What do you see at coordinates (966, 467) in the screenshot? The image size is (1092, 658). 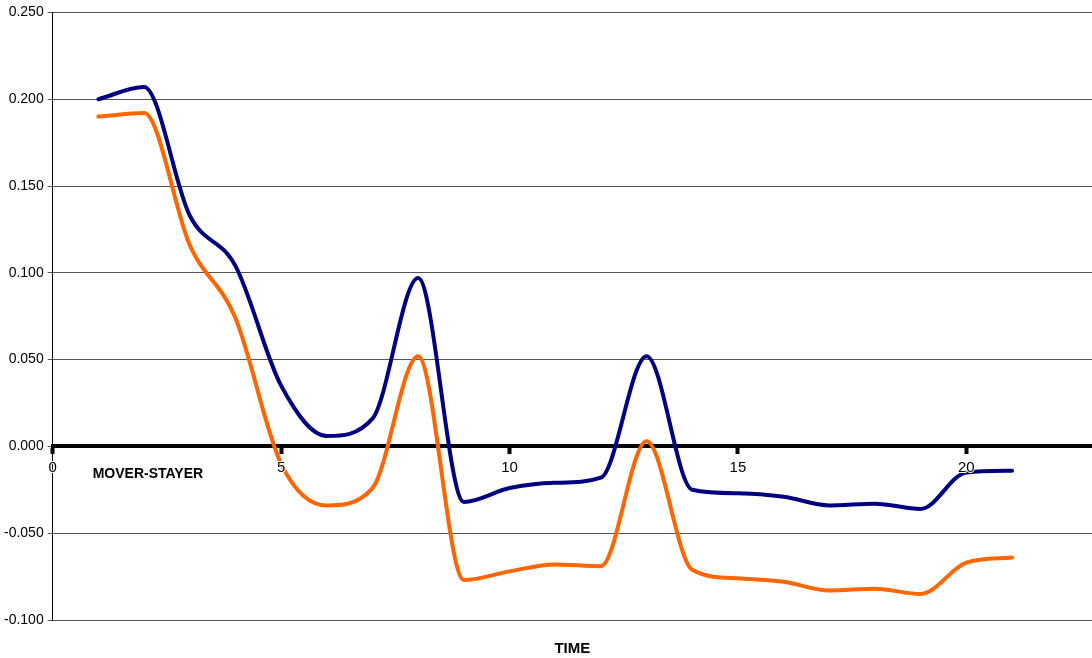 I see `x-tick-label: 20` at bounding box center [966, 467].